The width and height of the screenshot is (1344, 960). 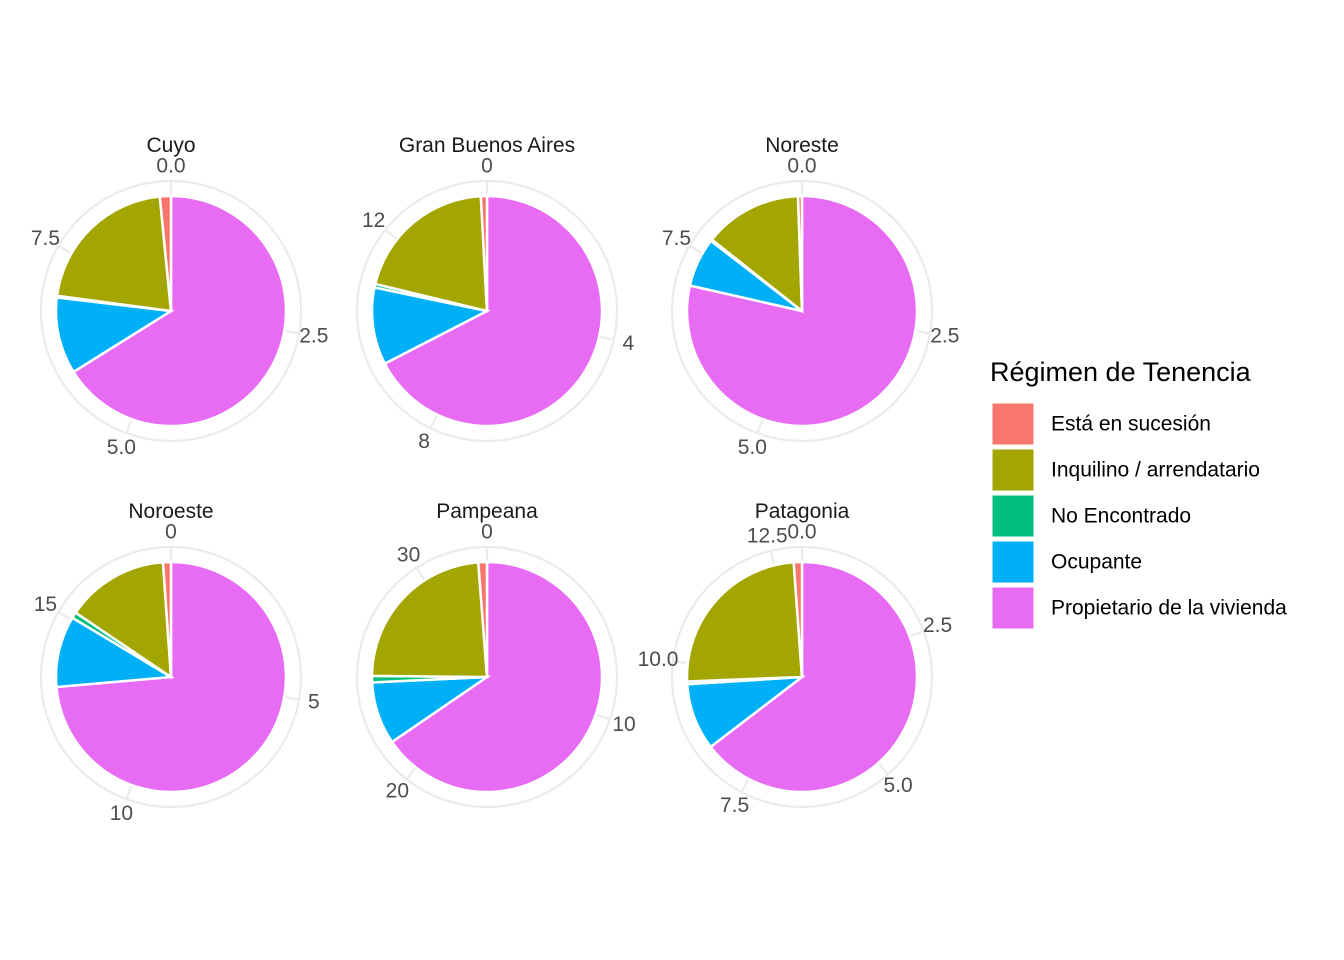 I want to click on facet-title: Cuyo, so click(x=170, y=145).